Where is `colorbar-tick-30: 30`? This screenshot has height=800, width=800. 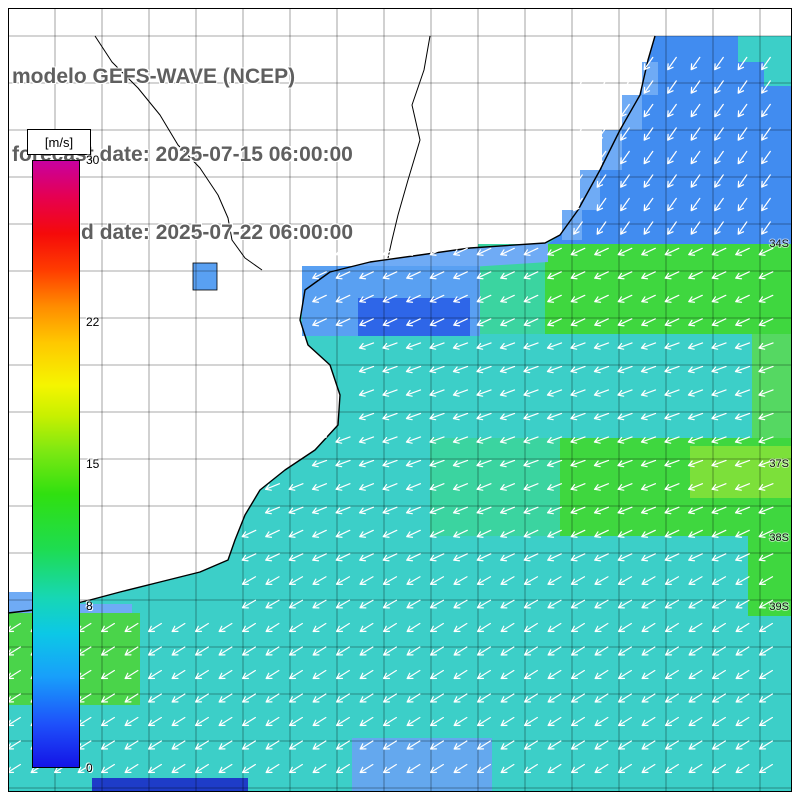 colorbar-tick-30: 30 is located at coordinates (93, 160).